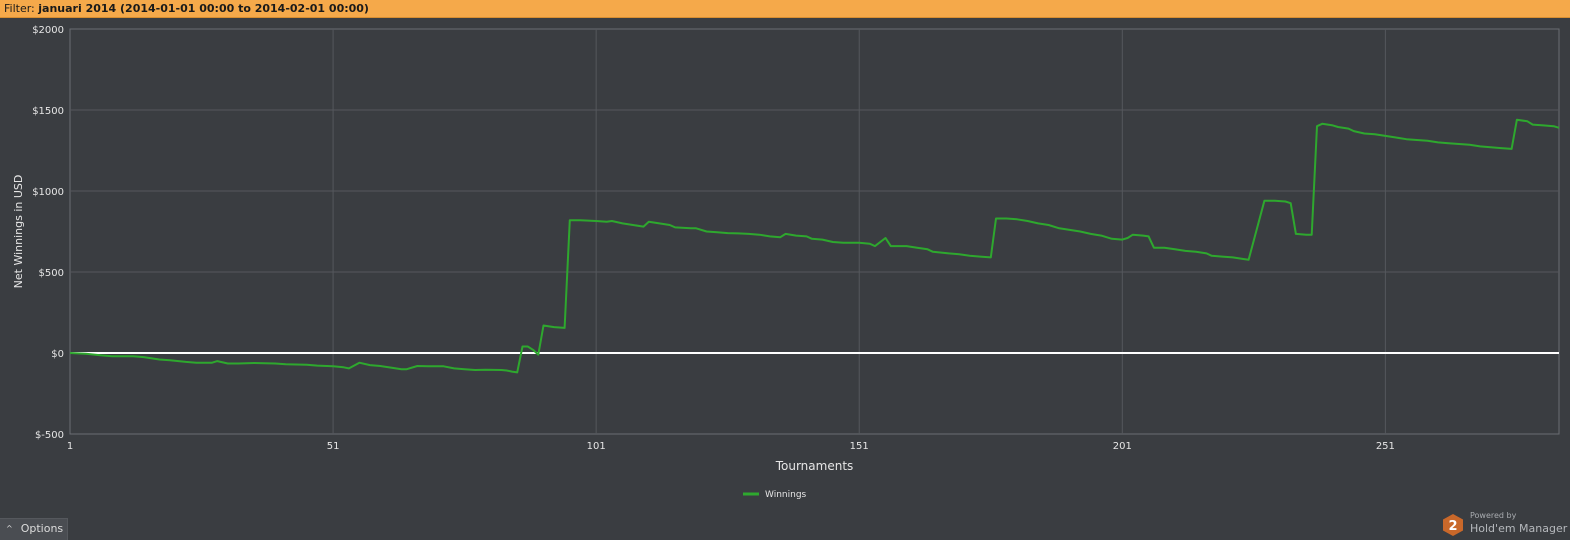  What do you see at coordinates (21, 8) in the screenshot?
I see `filter-label: Filter:` at bounding box center [21, 8].